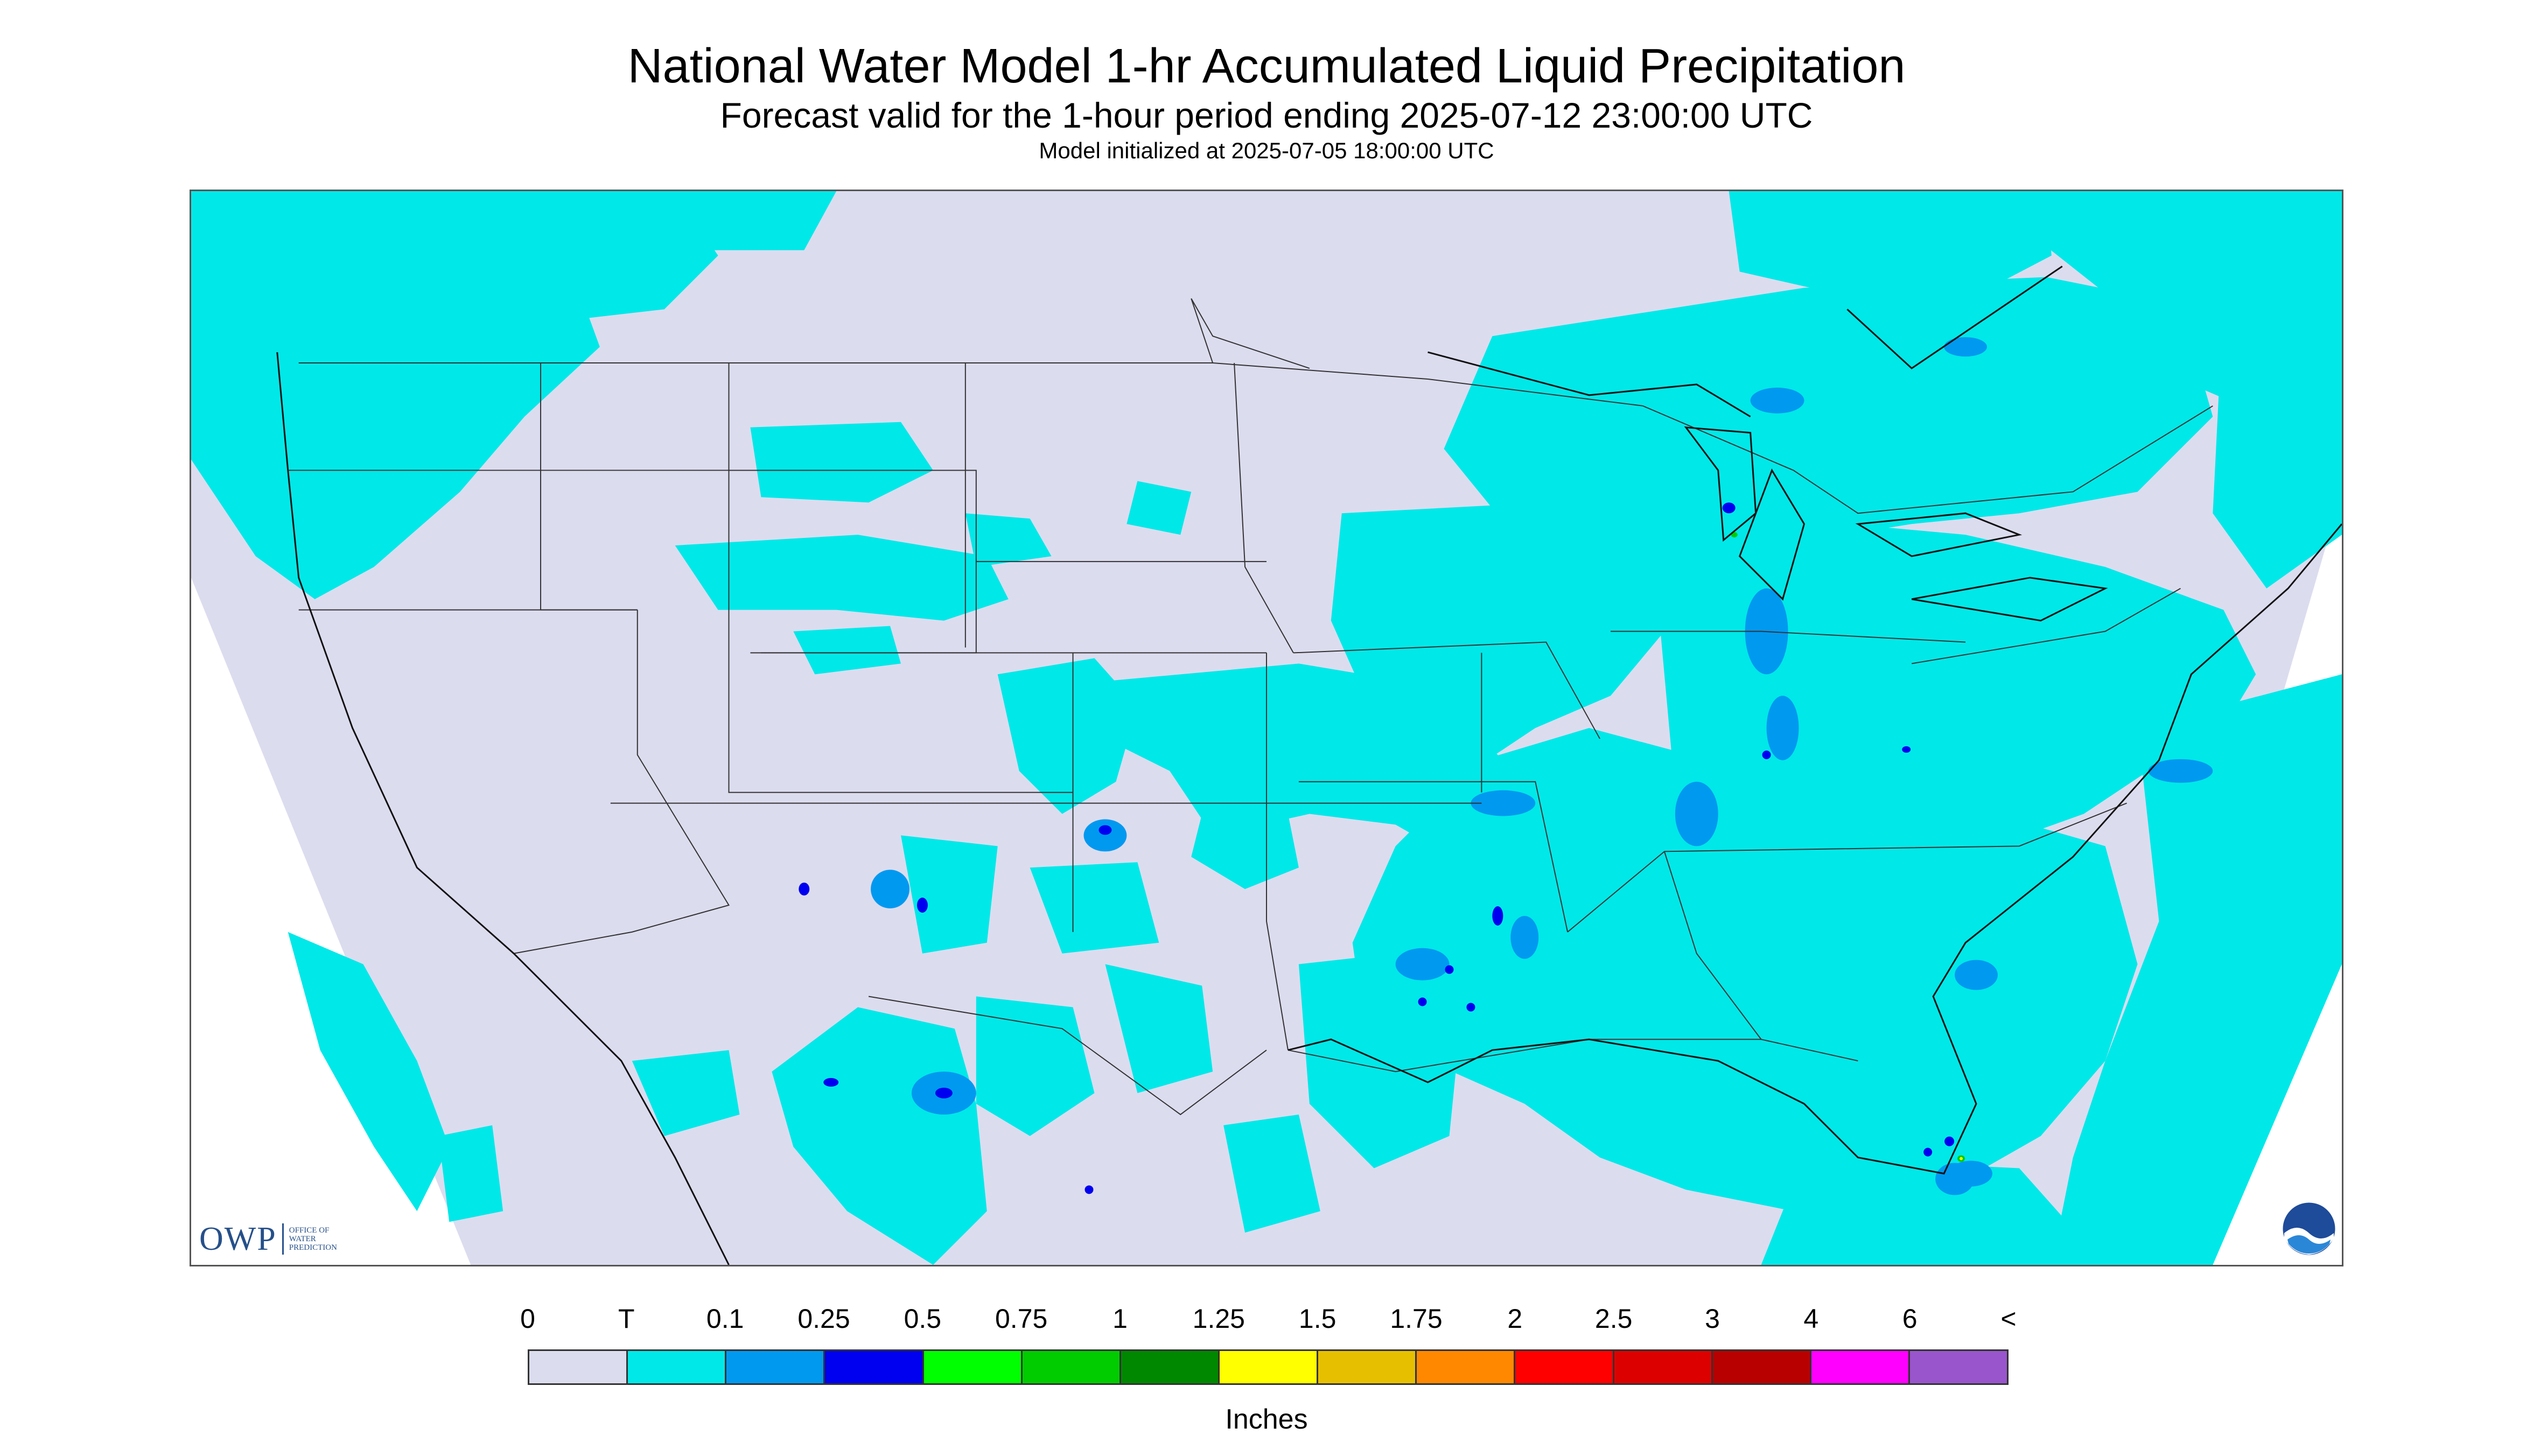 The image size is (2533, 1456). Describe the element at coordinates (2309, 1229) in the screenshot. I see `noaa-logo` at that location.